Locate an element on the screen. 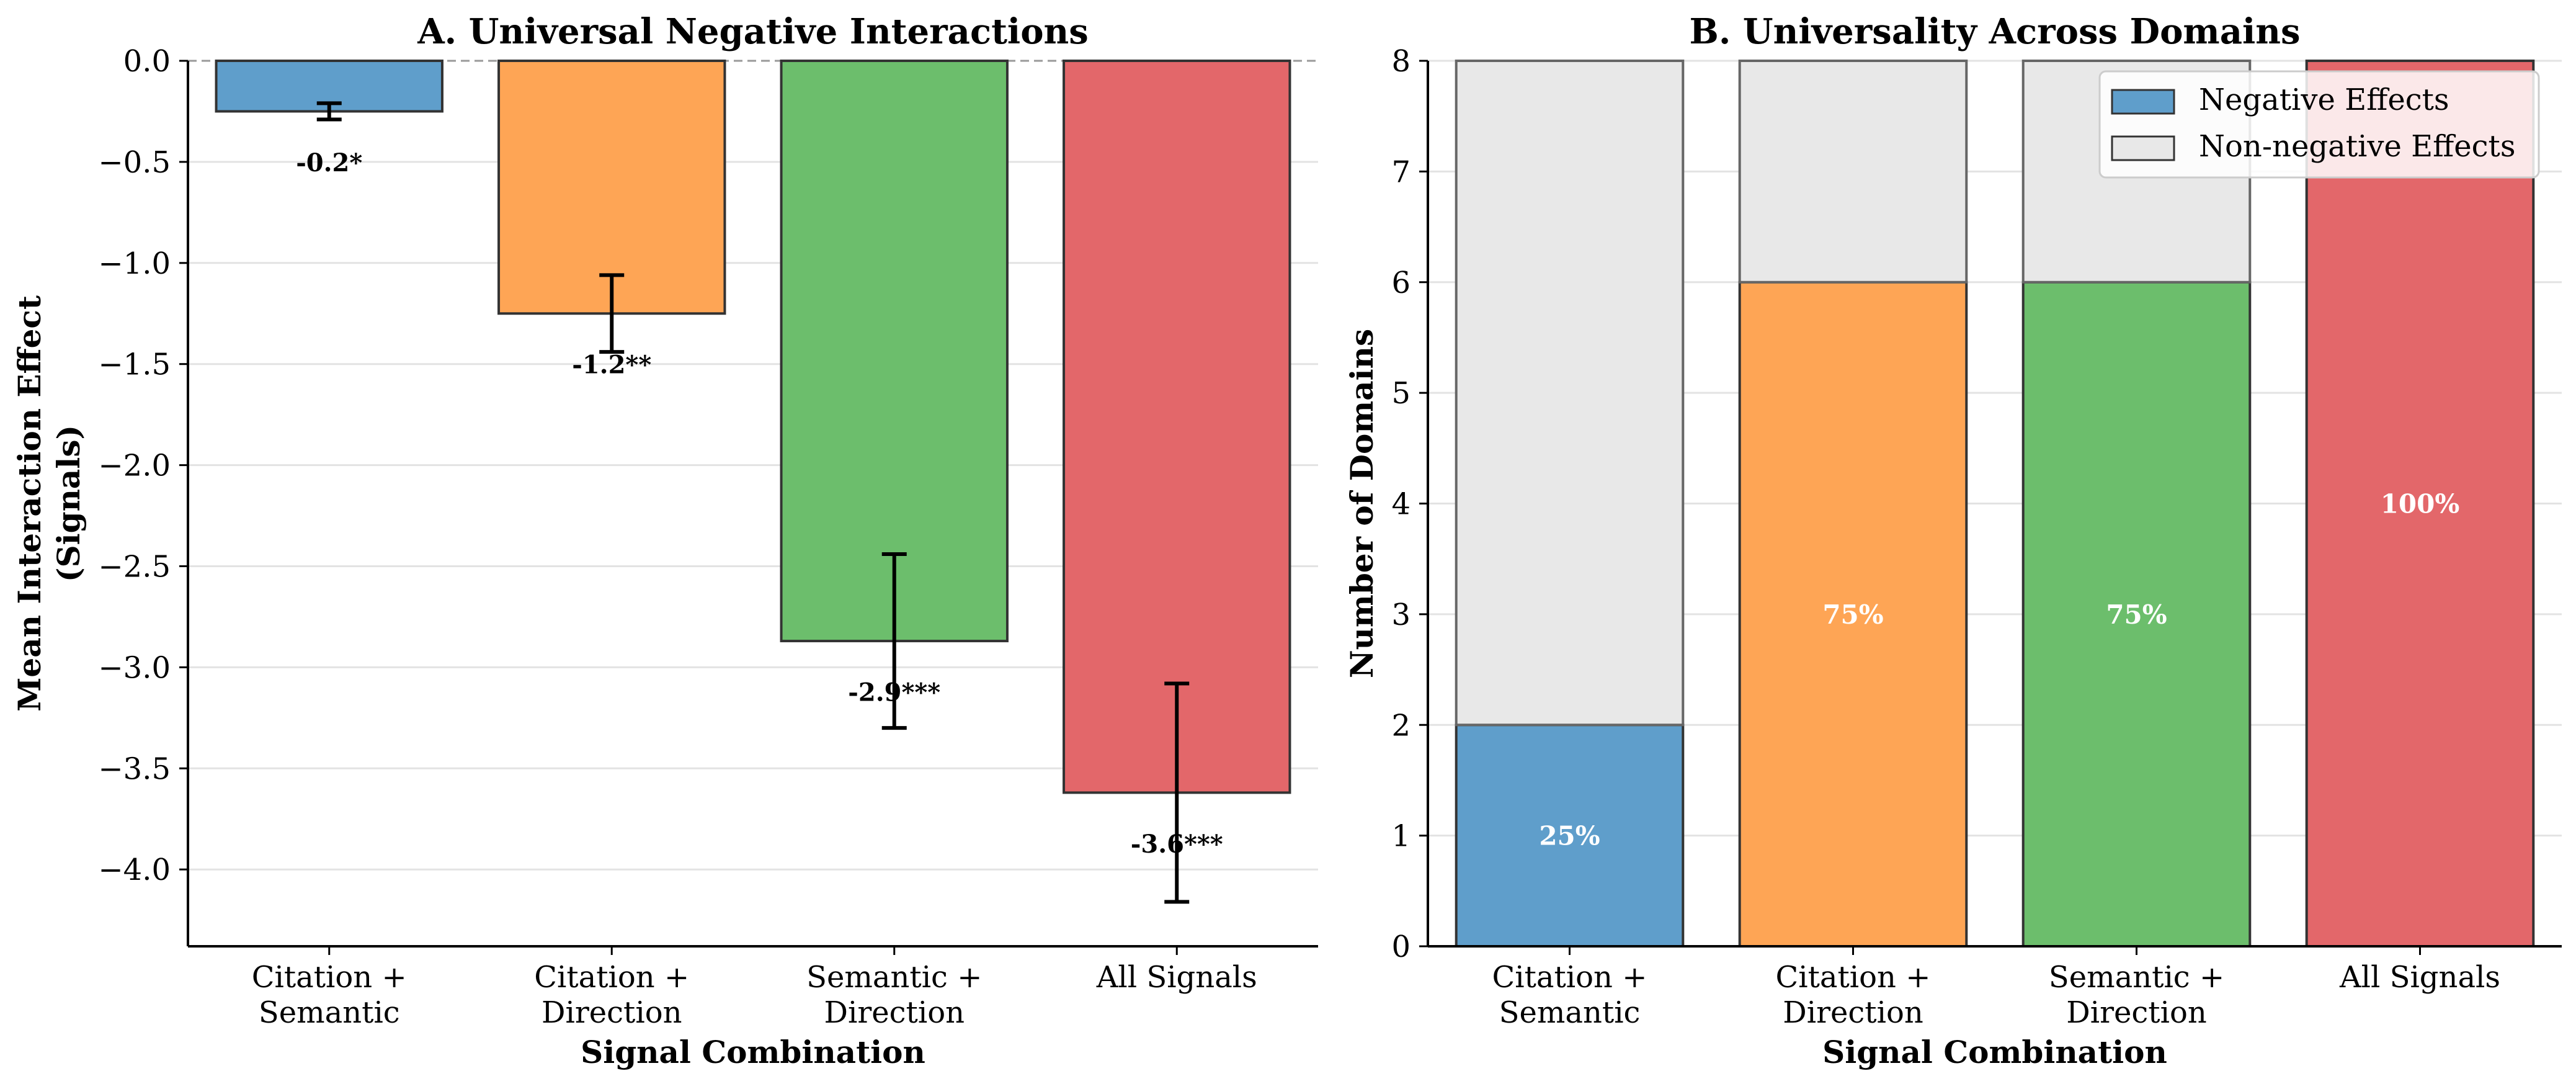 The image size is (2576, 1089). y-tick-label: −2.0 is located at coordinates (134, 466).